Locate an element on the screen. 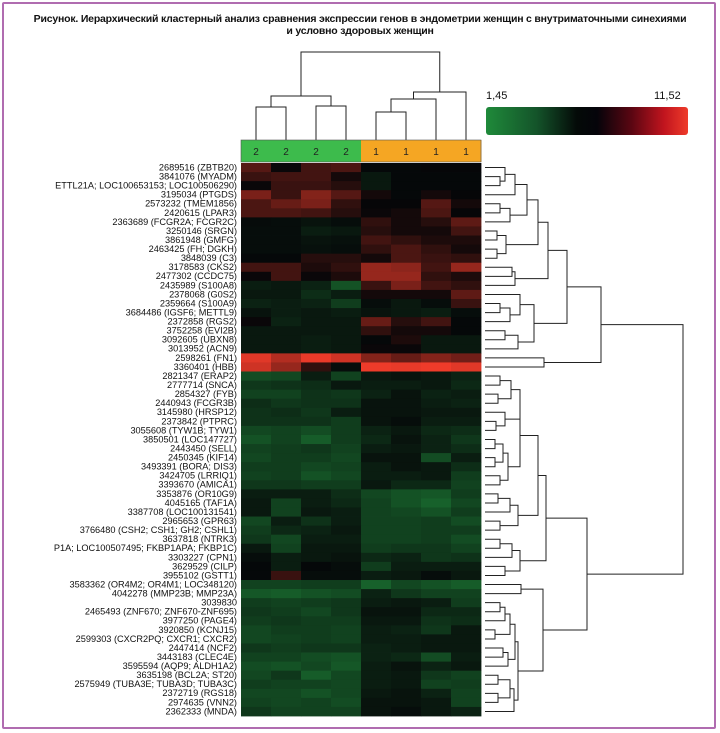 This screenshot has width=720, height=733. row-label: 4042278 (MMP23B; MMP23A) is located at coordinates (174, 594).